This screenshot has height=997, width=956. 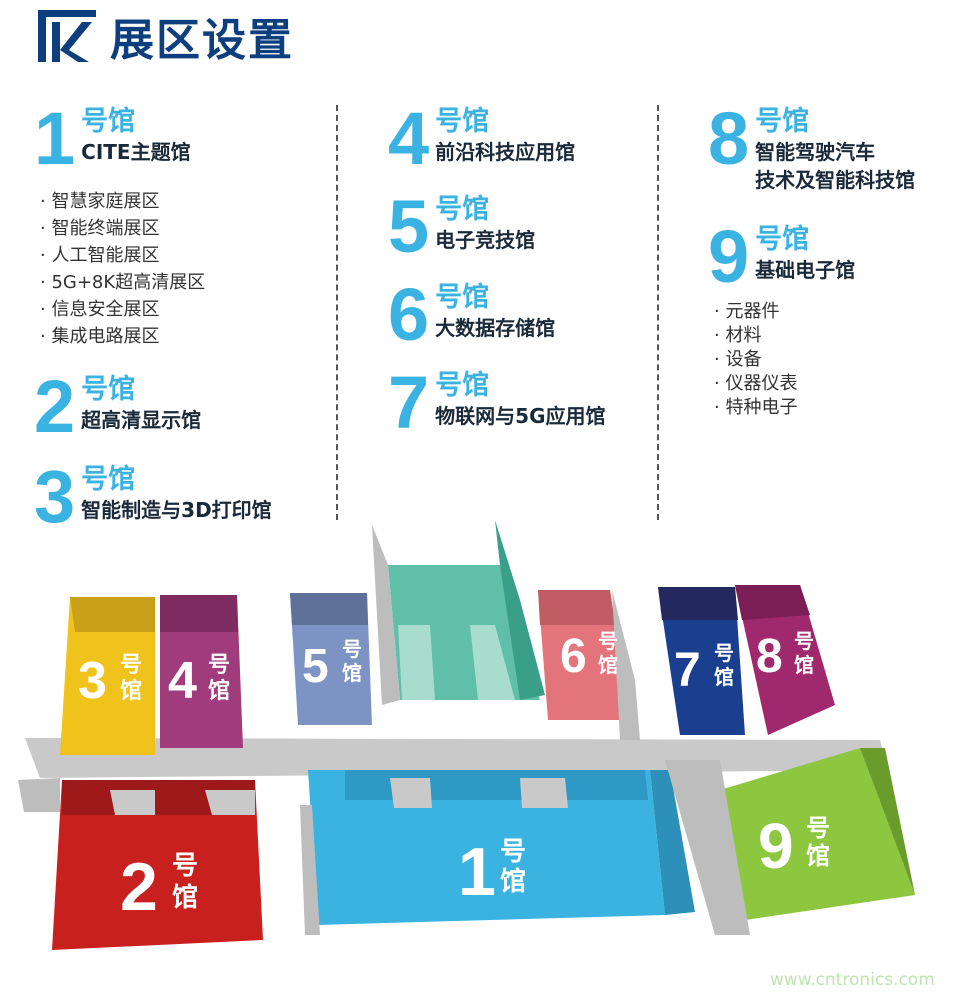 I want to click on map-label-2: 2, so click(x=139, y=887).